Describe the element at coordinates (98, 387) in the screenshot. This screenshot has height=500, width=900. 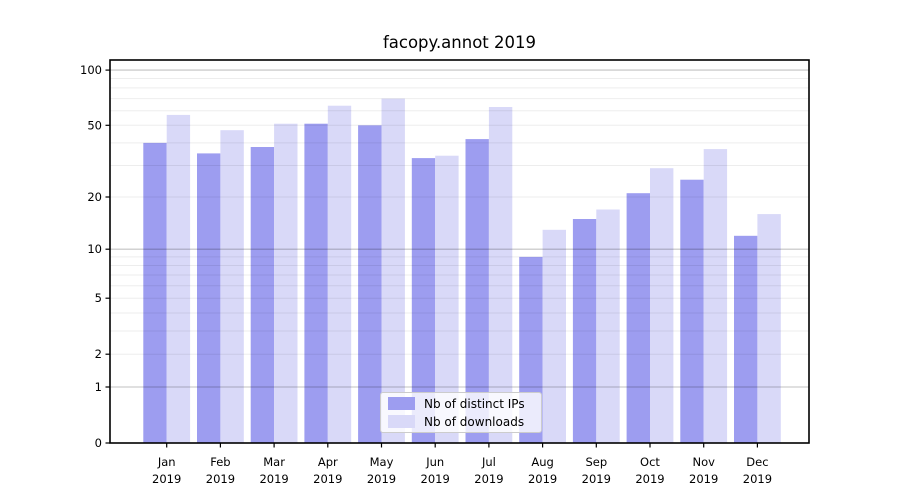
I see `y-tick-label: 1` at that location.